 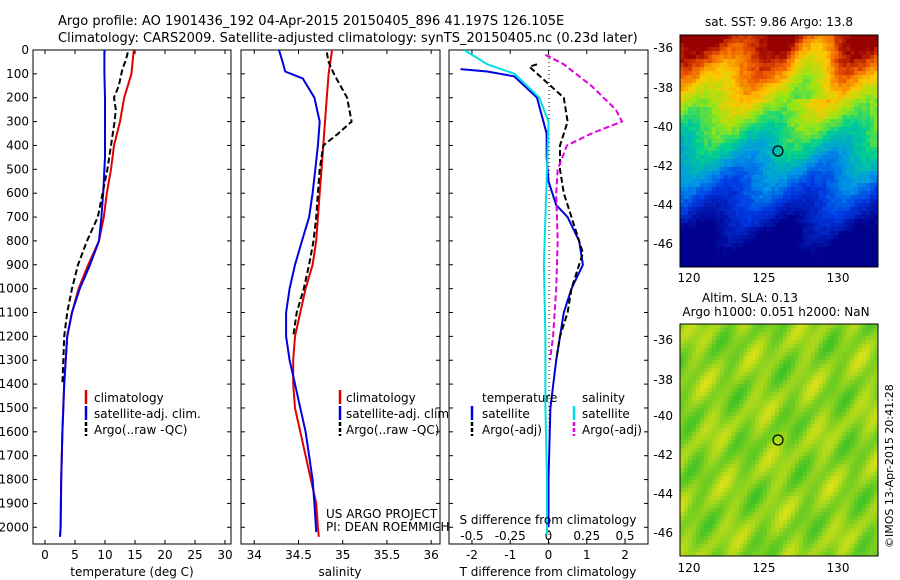 I want to click on difference-series-temperature-argo-adj-, so click(x=556, y=212).